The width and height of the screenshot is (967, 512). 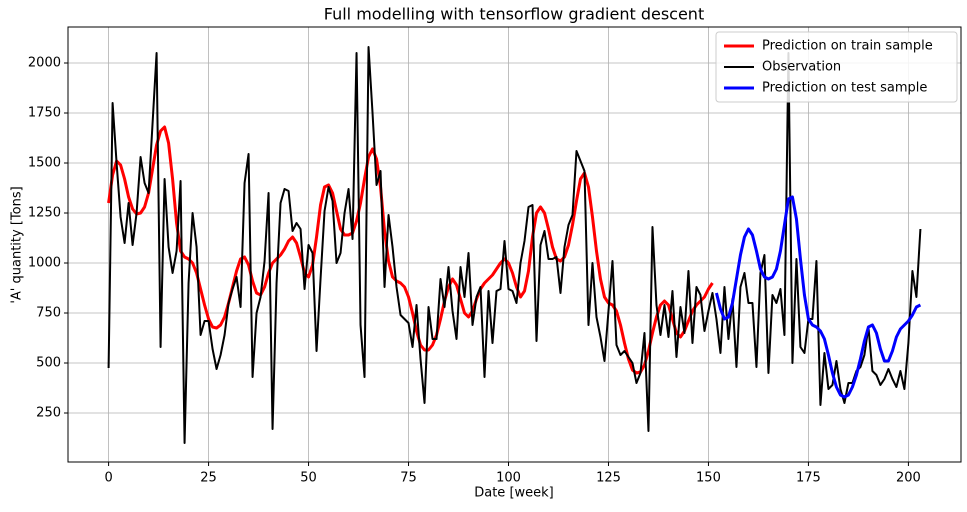 I want to click on x-tick-label: 100, so click(x=508, y=478).